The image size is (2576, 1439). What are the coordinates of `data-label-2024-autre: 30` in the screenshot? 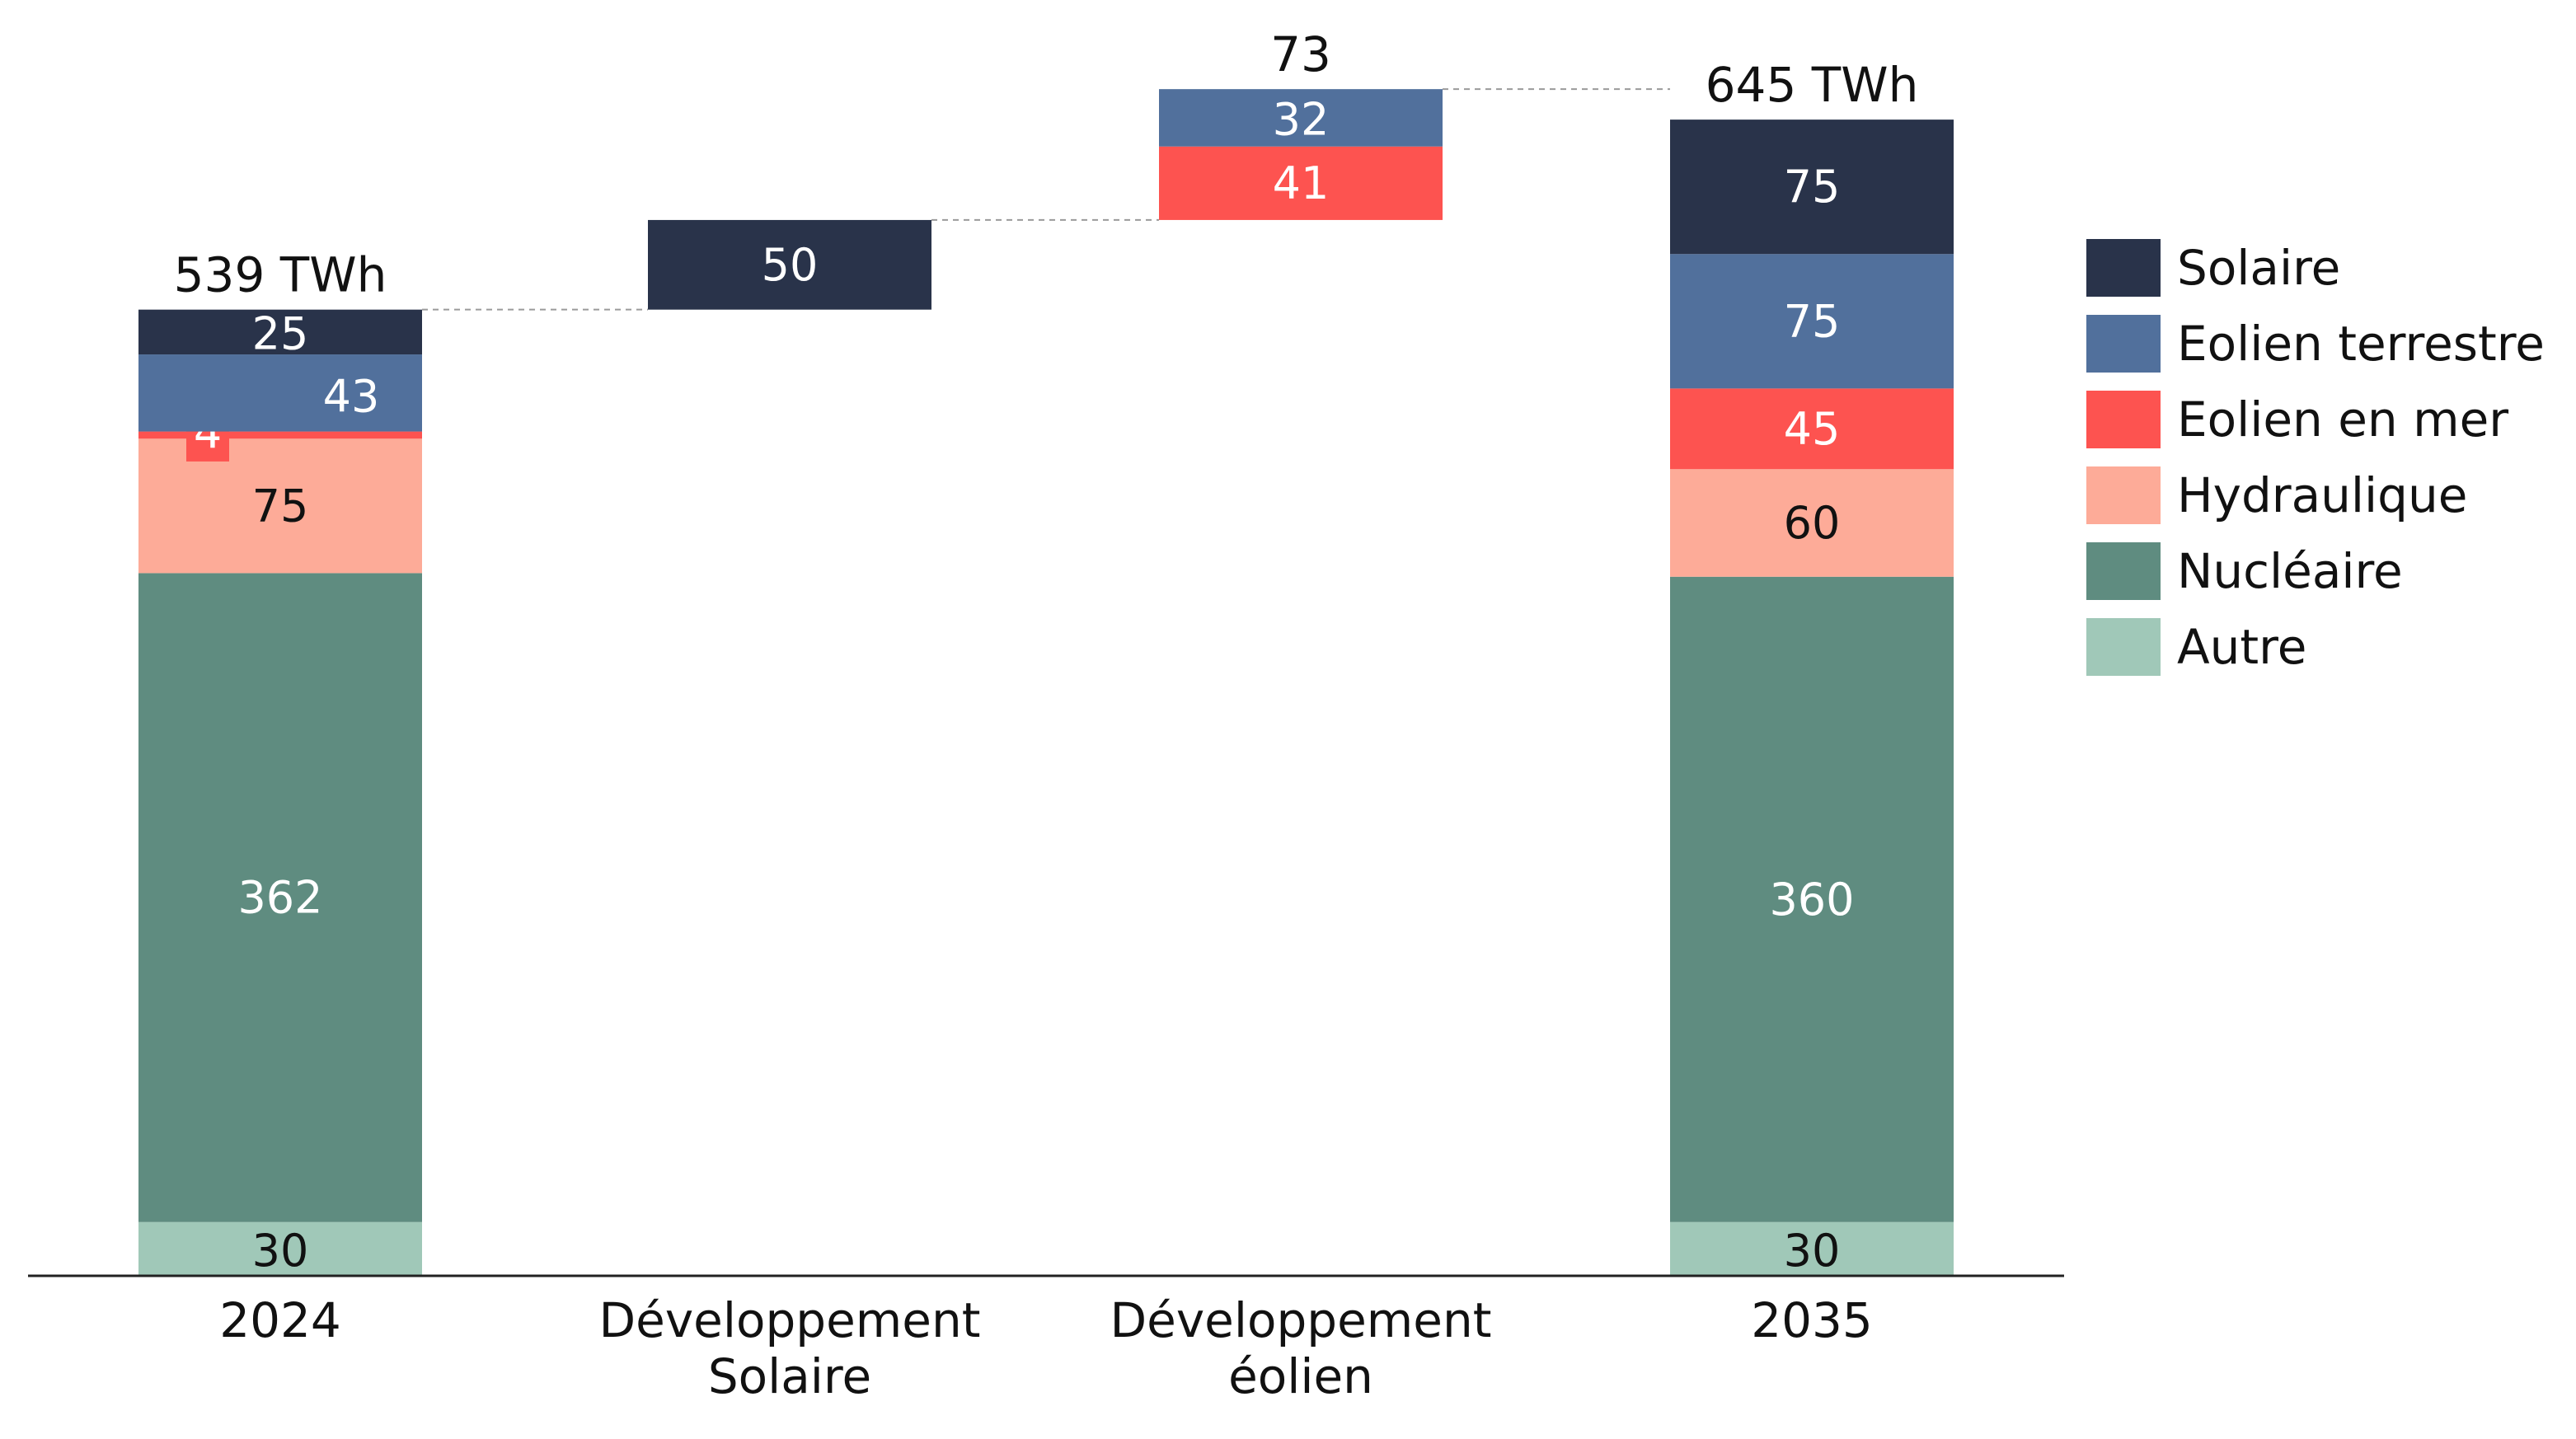 It's located at (281, 1251).